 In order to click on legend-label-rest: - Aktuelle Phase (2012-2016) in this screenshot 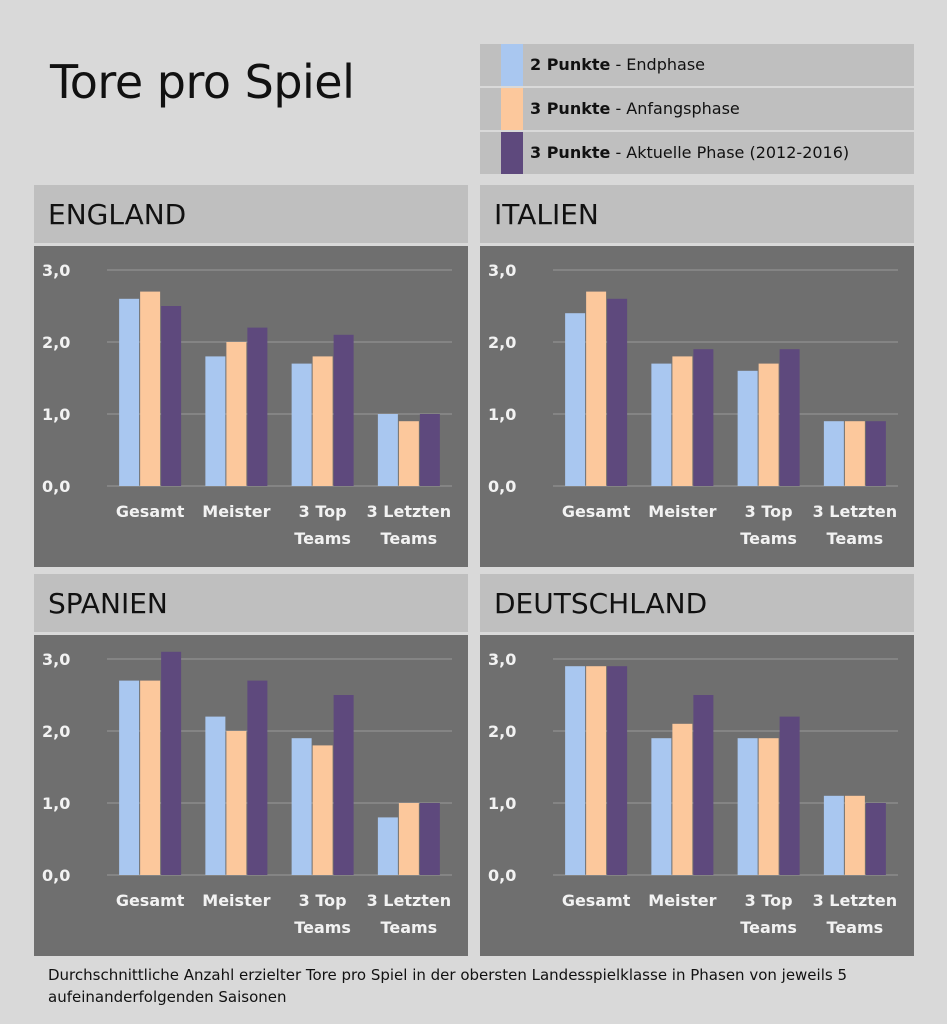, I will do `click(730, 152)`.